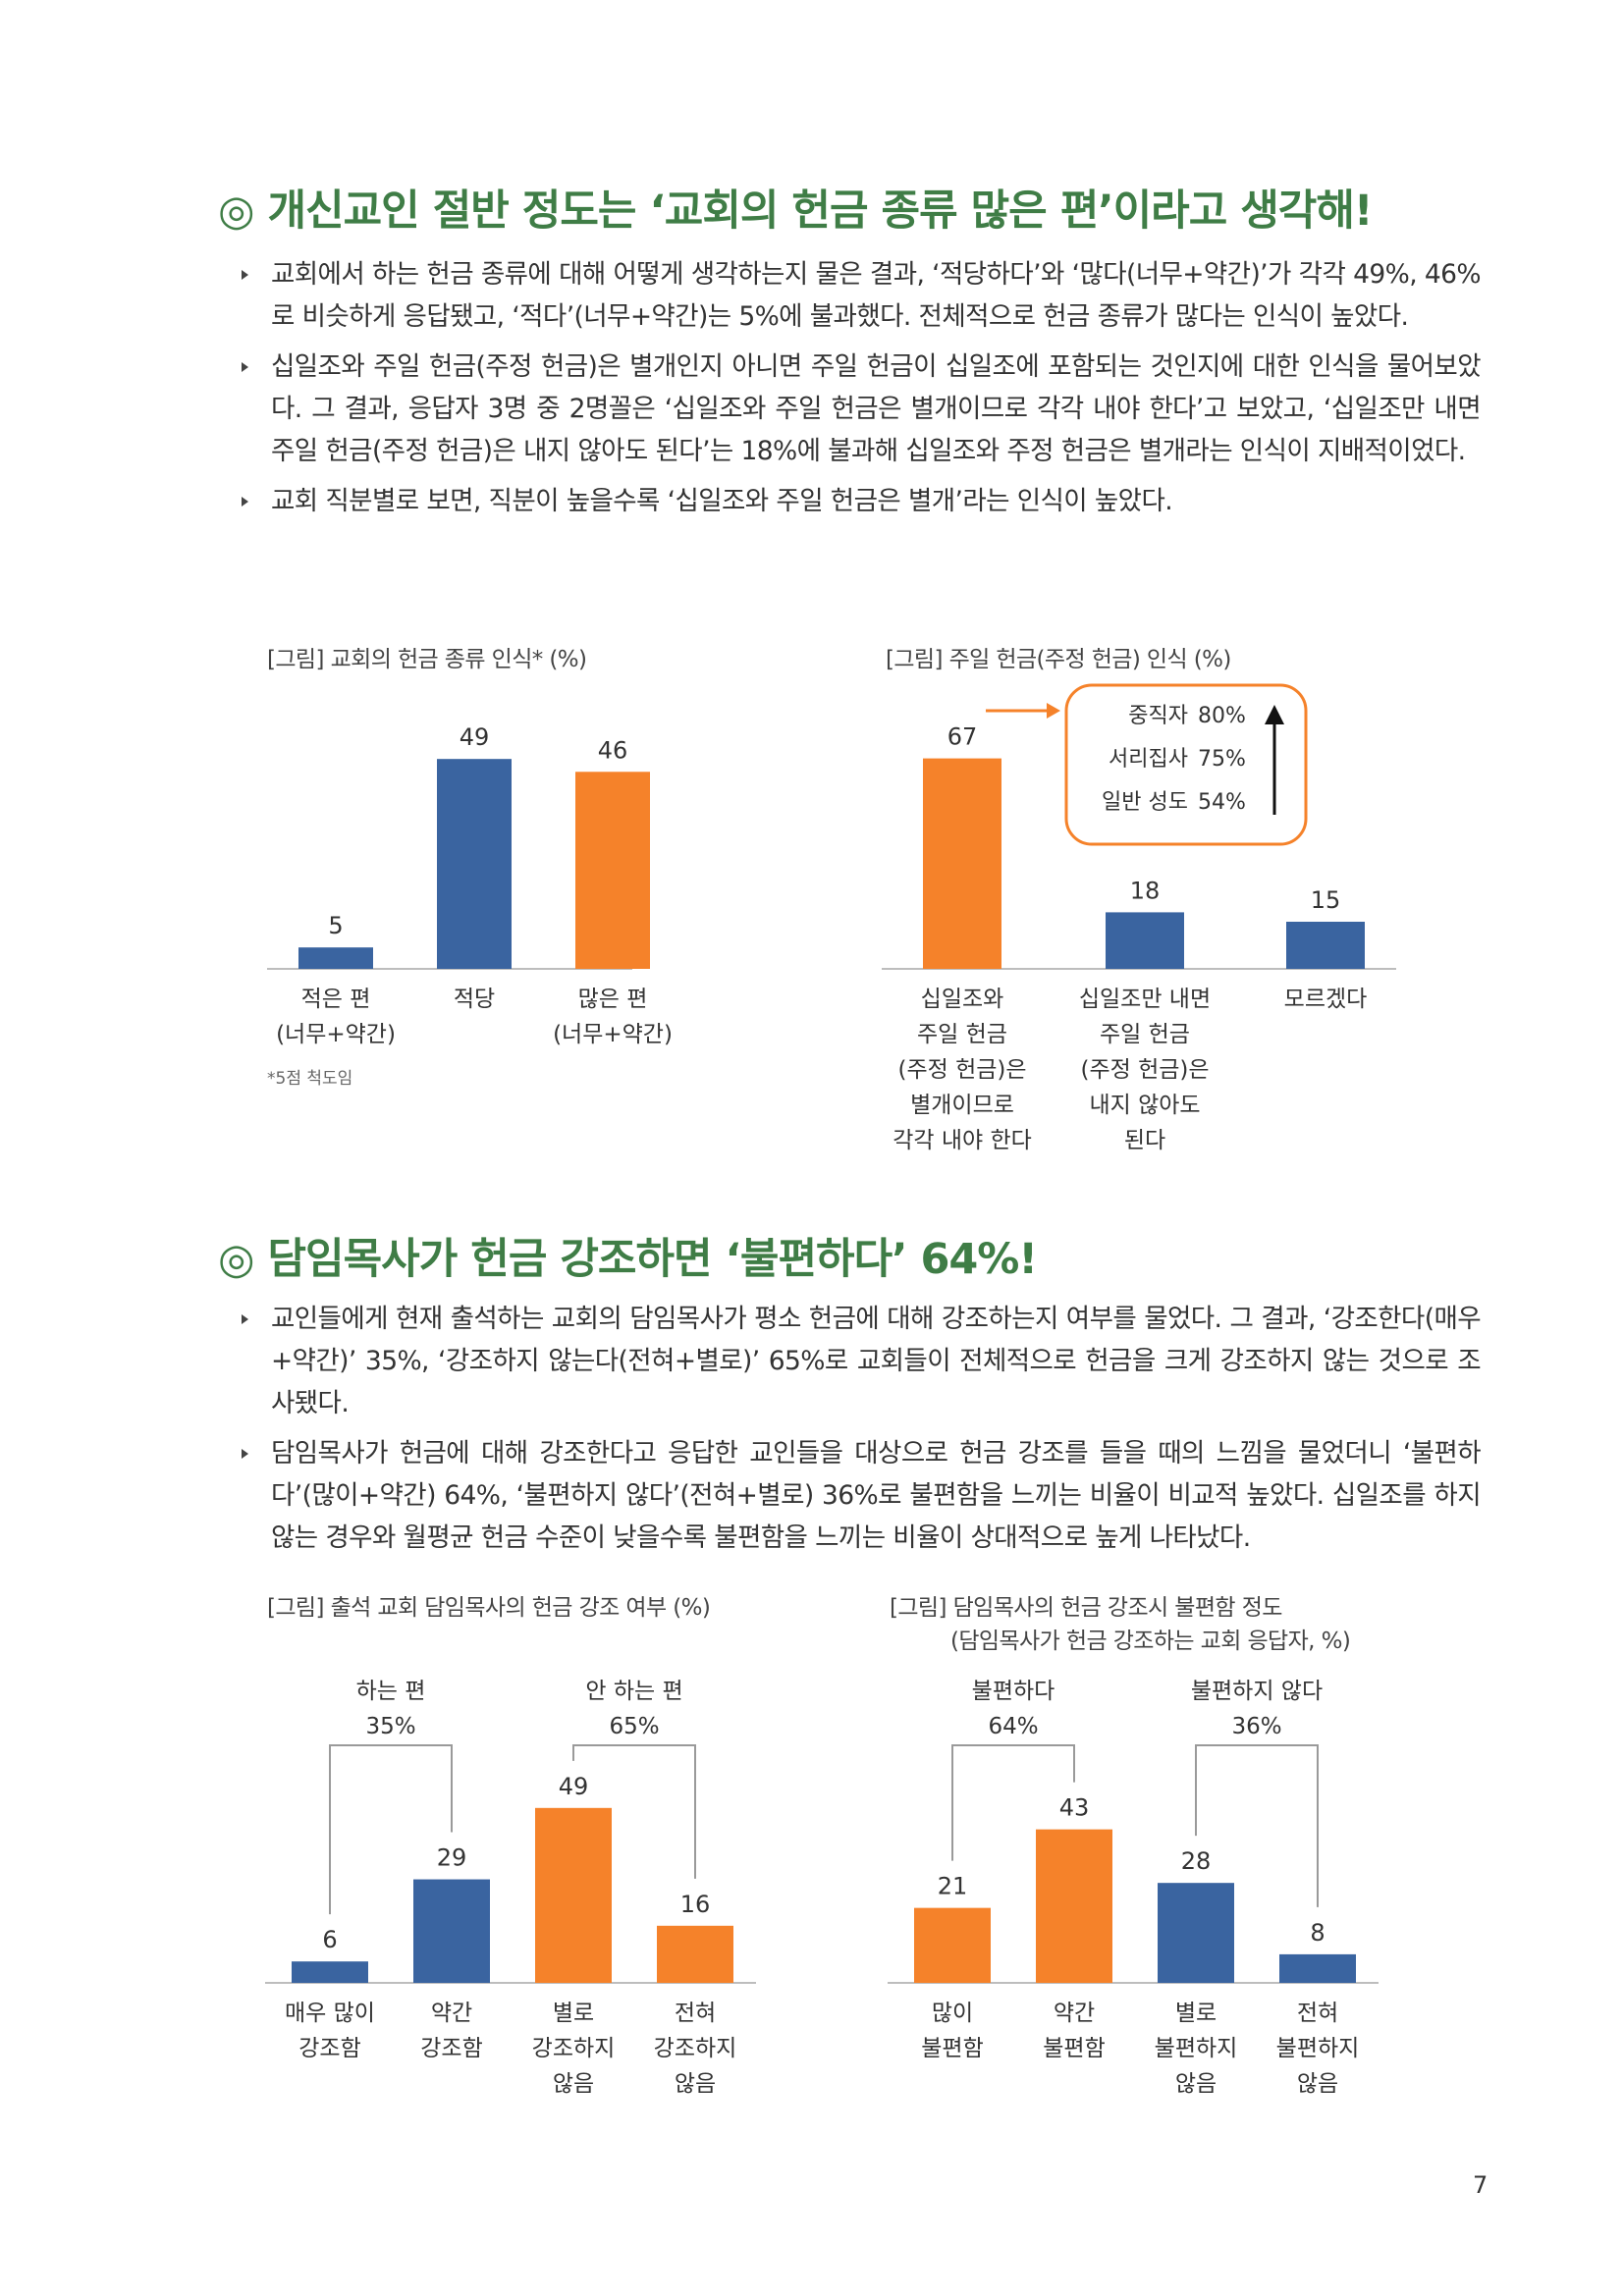 This screenshot has width=1623, height=2296. I want to click on section2-heading: ◎ 담임목사가 헌금 강조하면 ‘불편하다’ 64%!, so click(628, 1259).